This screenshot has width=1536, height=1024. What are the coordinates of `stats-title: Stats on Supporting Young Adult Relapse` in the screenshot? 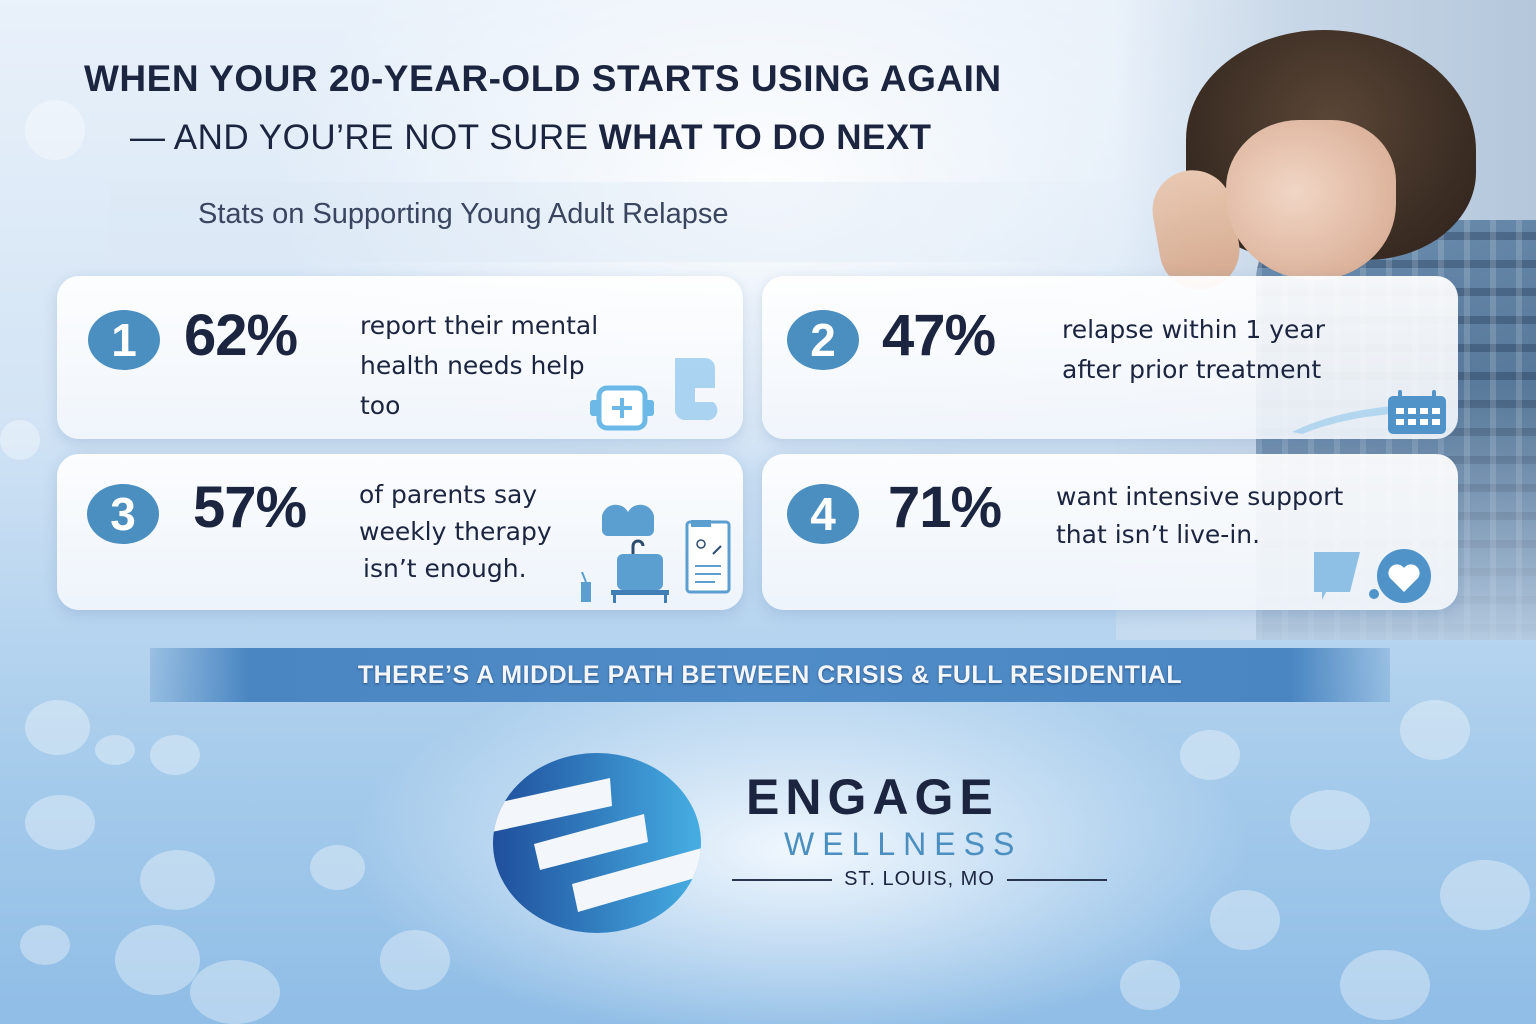 It's located at (463, 214).